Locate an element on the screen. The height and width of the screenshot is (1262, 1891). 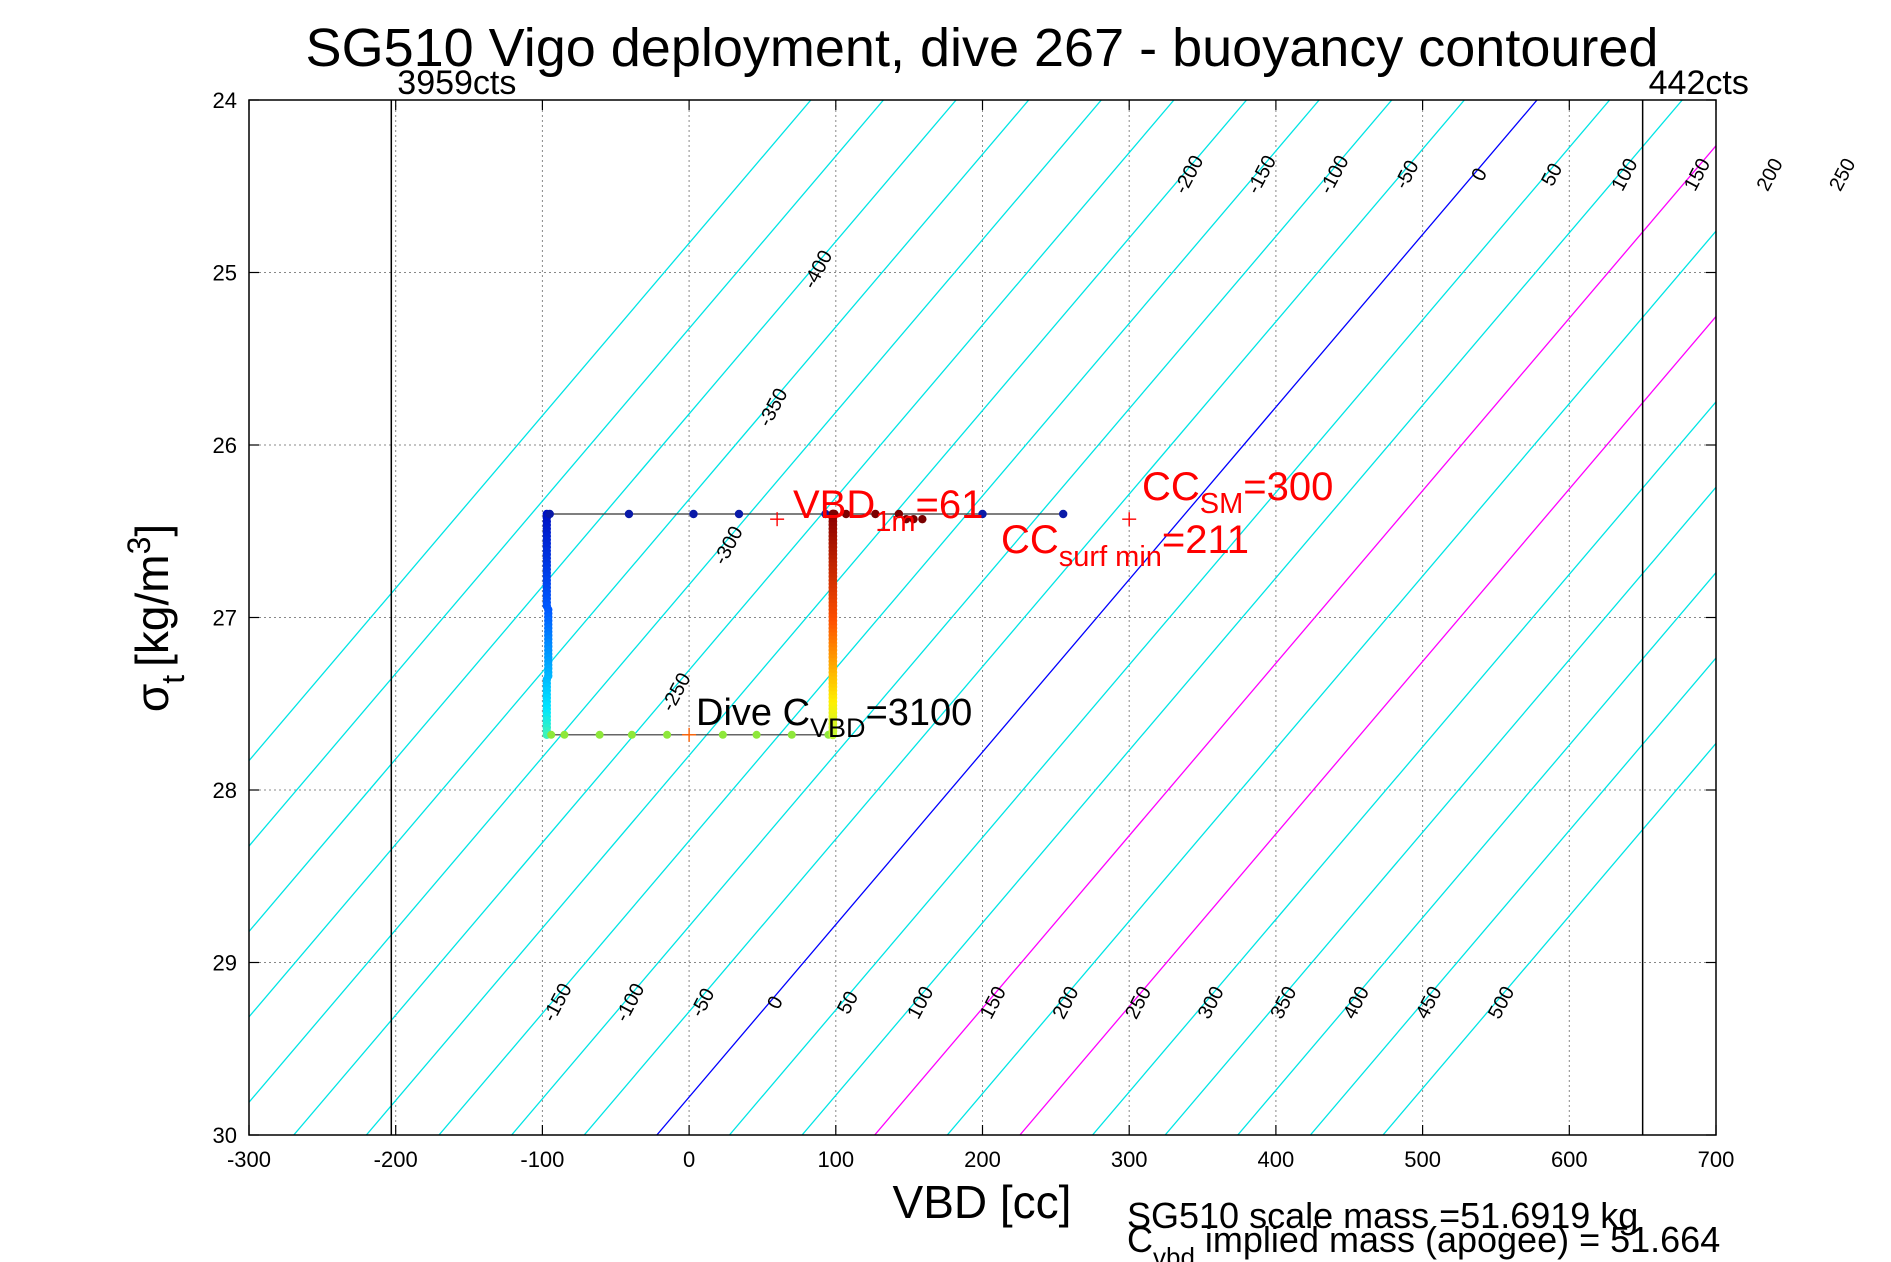
footnote-vbd-sub: vbd is located at coordinates (1174, 1252).